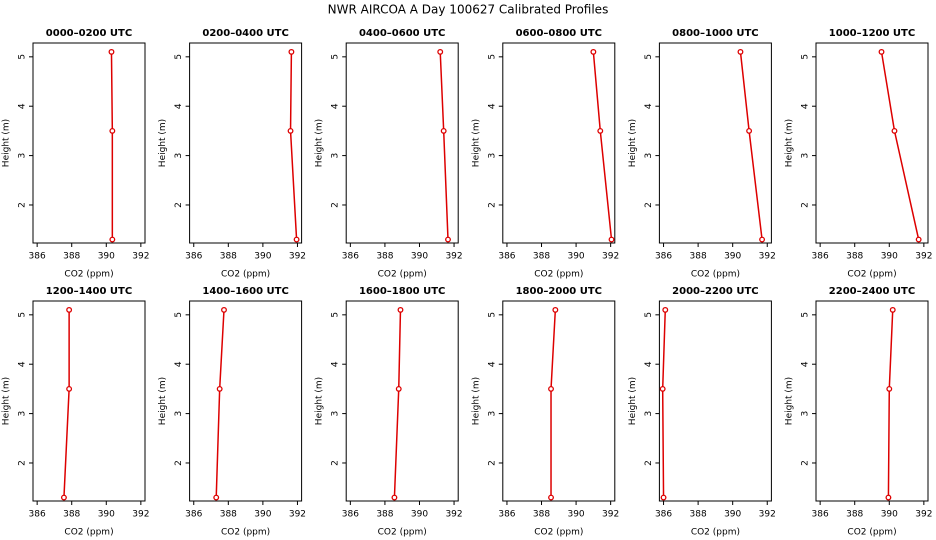 The image size is (936, 540). I want to click on panel-title: 0000–0200 UTC, so click(89, 33).